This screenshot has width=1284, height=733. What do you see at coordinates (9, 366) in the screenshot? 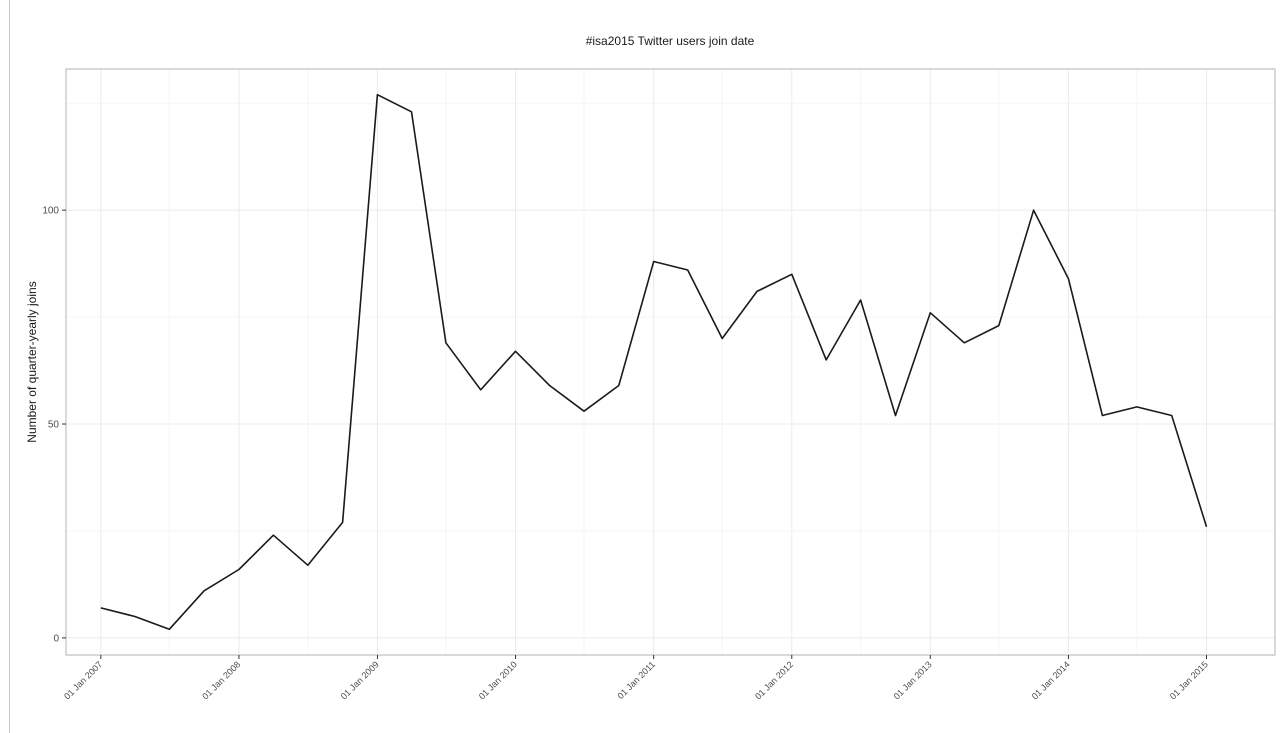
I see `page-left-border` at bounding box center [9, 366].